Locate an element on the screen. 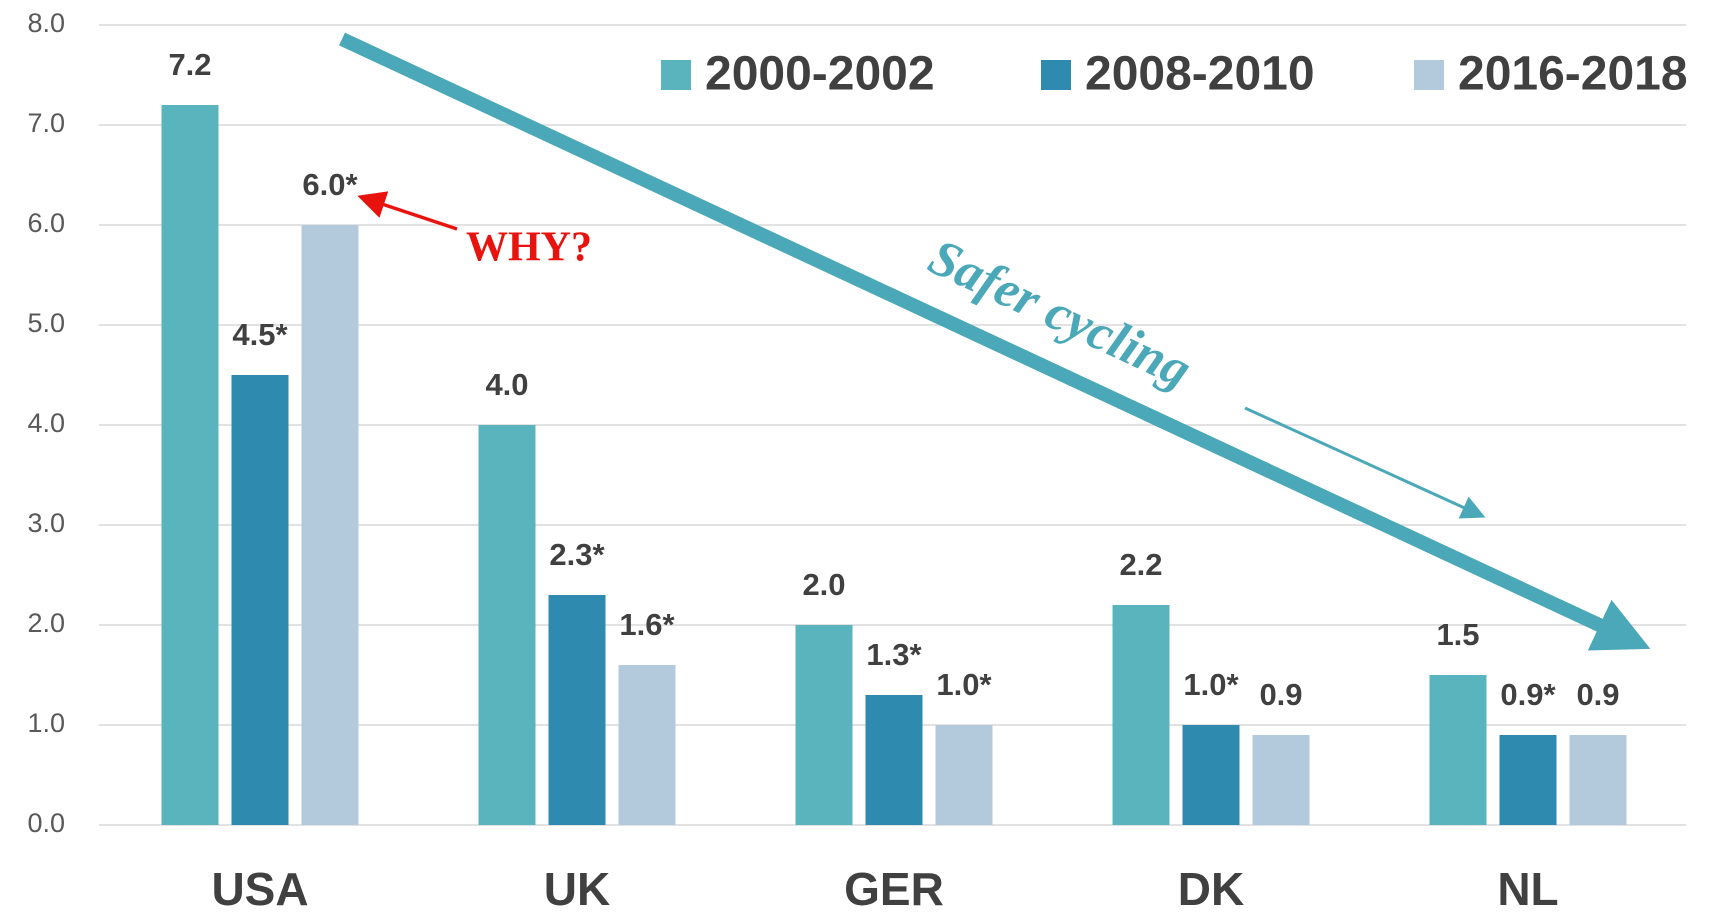 Image resolution: width=1719 pixels, height=915 pixels. x-tick-label: NL is located at coordinates (1527, 889).